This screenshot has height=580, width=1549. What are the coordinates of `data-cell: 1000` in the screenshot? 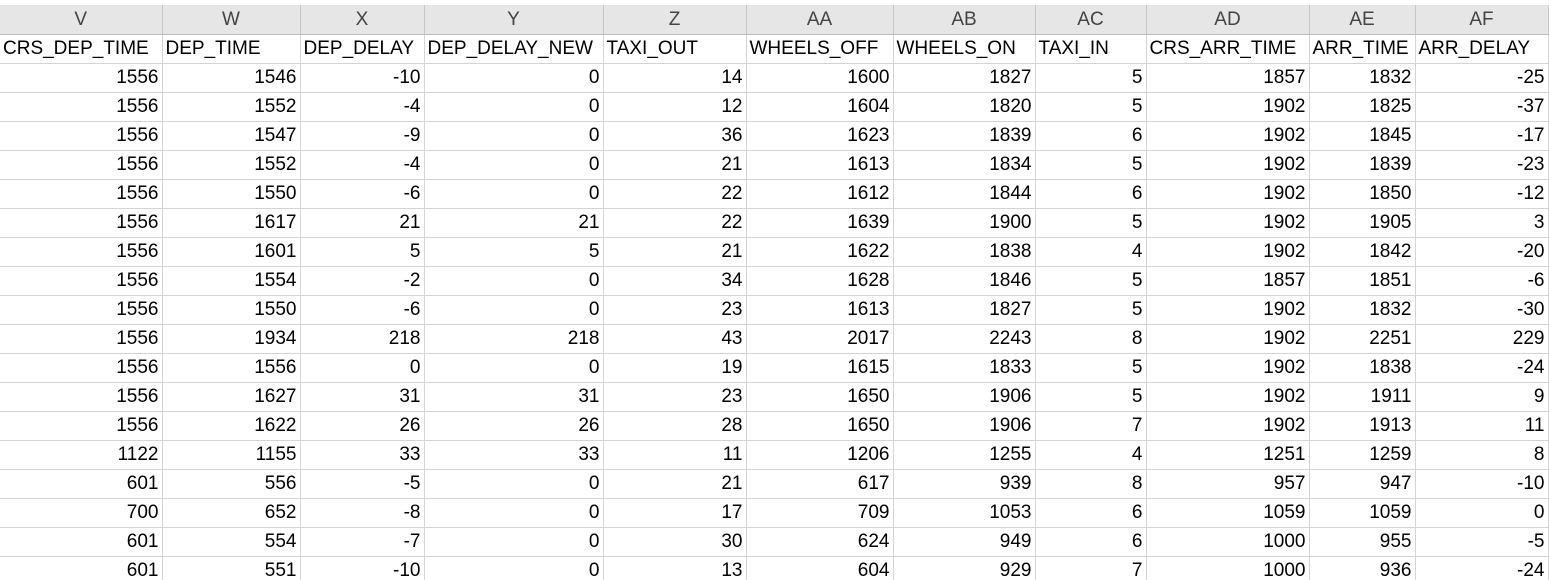 It's located at (1228, 568).